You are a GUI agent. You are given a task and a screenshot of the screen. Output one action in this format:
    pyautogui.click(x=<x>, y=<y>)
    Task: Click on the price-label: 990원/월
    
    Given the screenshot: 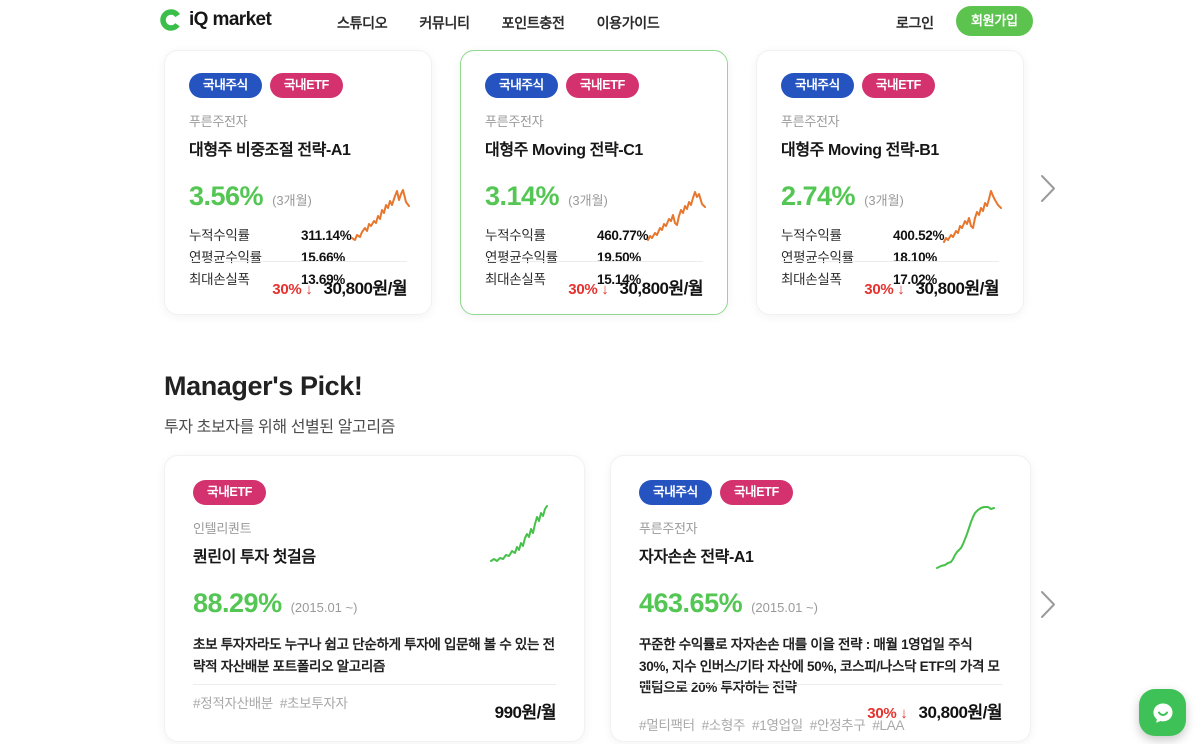 What is the action you would take?
    pyautogui.click(x=525, y=712)
    